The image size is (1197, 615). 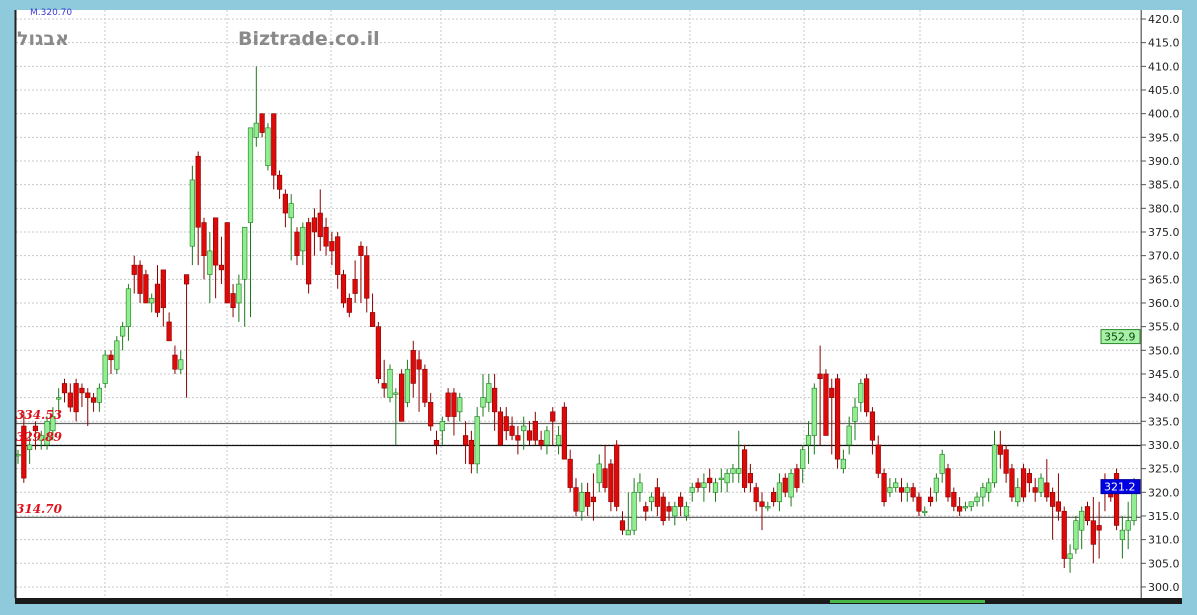 What do you see at coordinates (1164, 469) in the screenshot?
I see `y-tick-label: 325.0` at bounding box center [1164, 469].